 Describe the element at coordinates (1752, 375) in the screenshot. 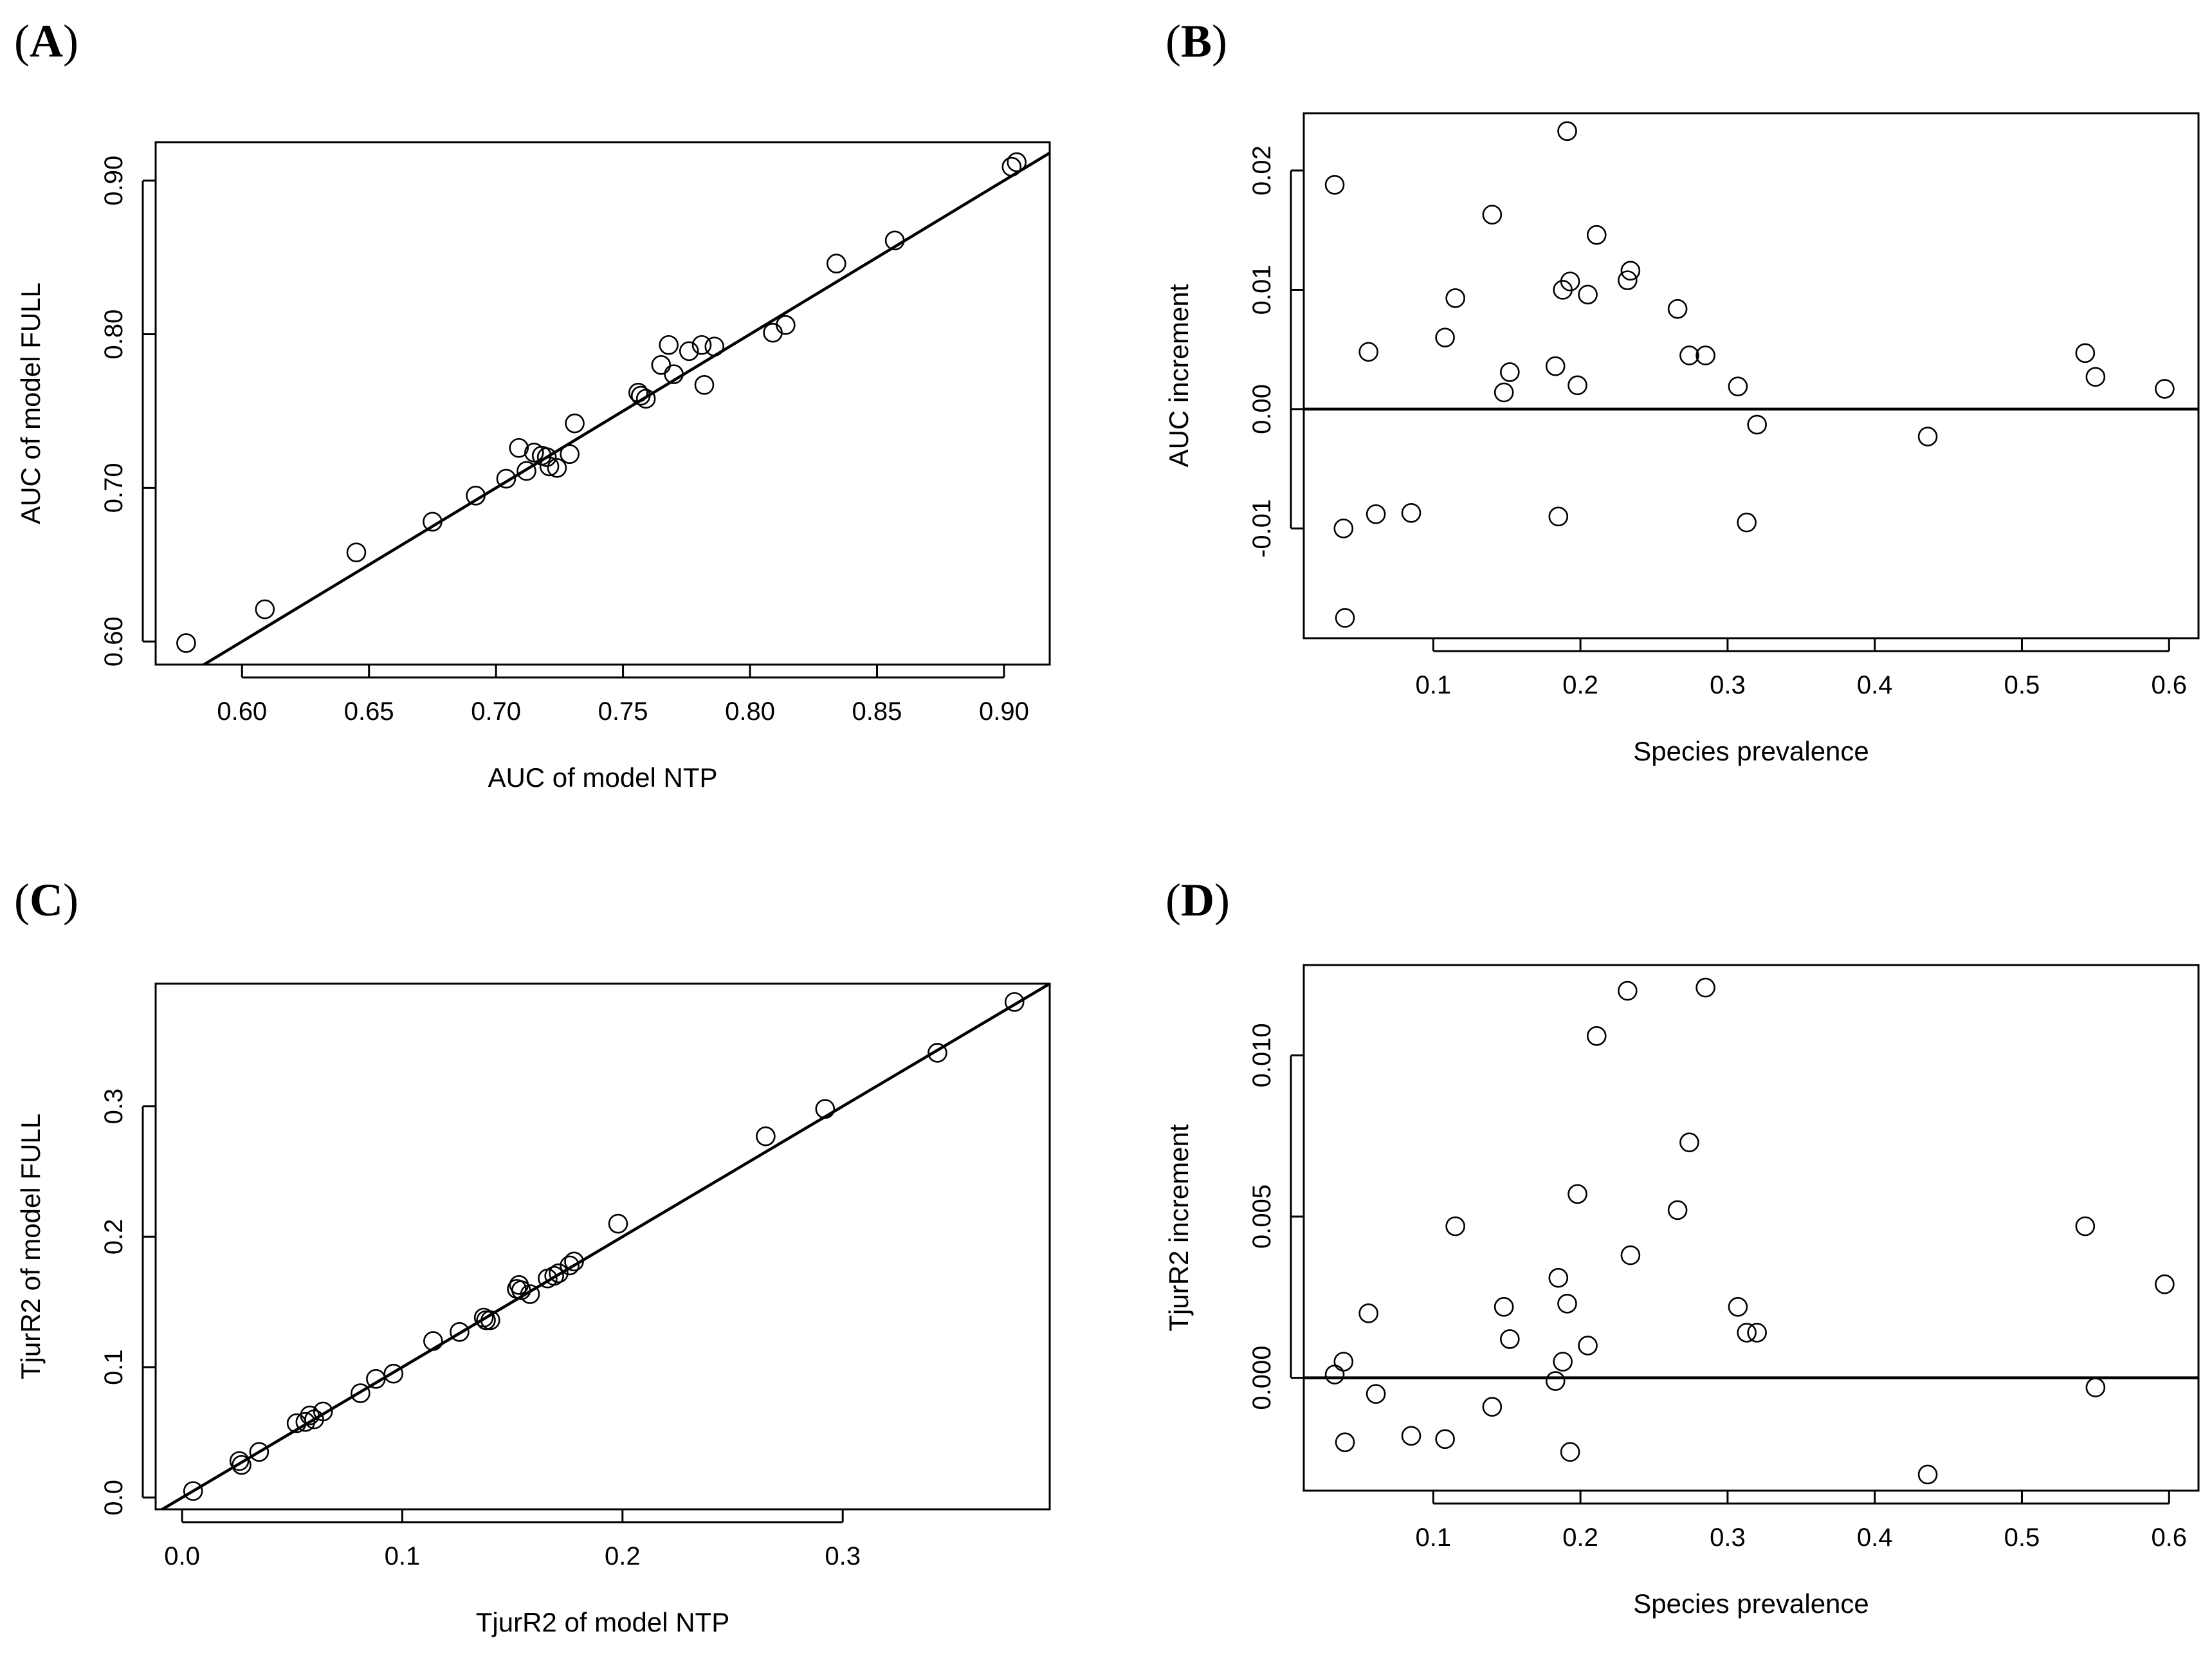

I see `plot-frame-b` at that location.